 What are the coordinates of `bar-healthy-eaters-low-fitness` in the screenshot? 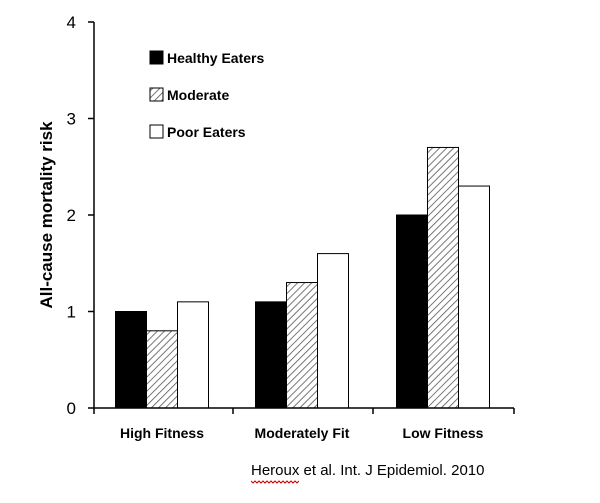 It's located at (412, 311).